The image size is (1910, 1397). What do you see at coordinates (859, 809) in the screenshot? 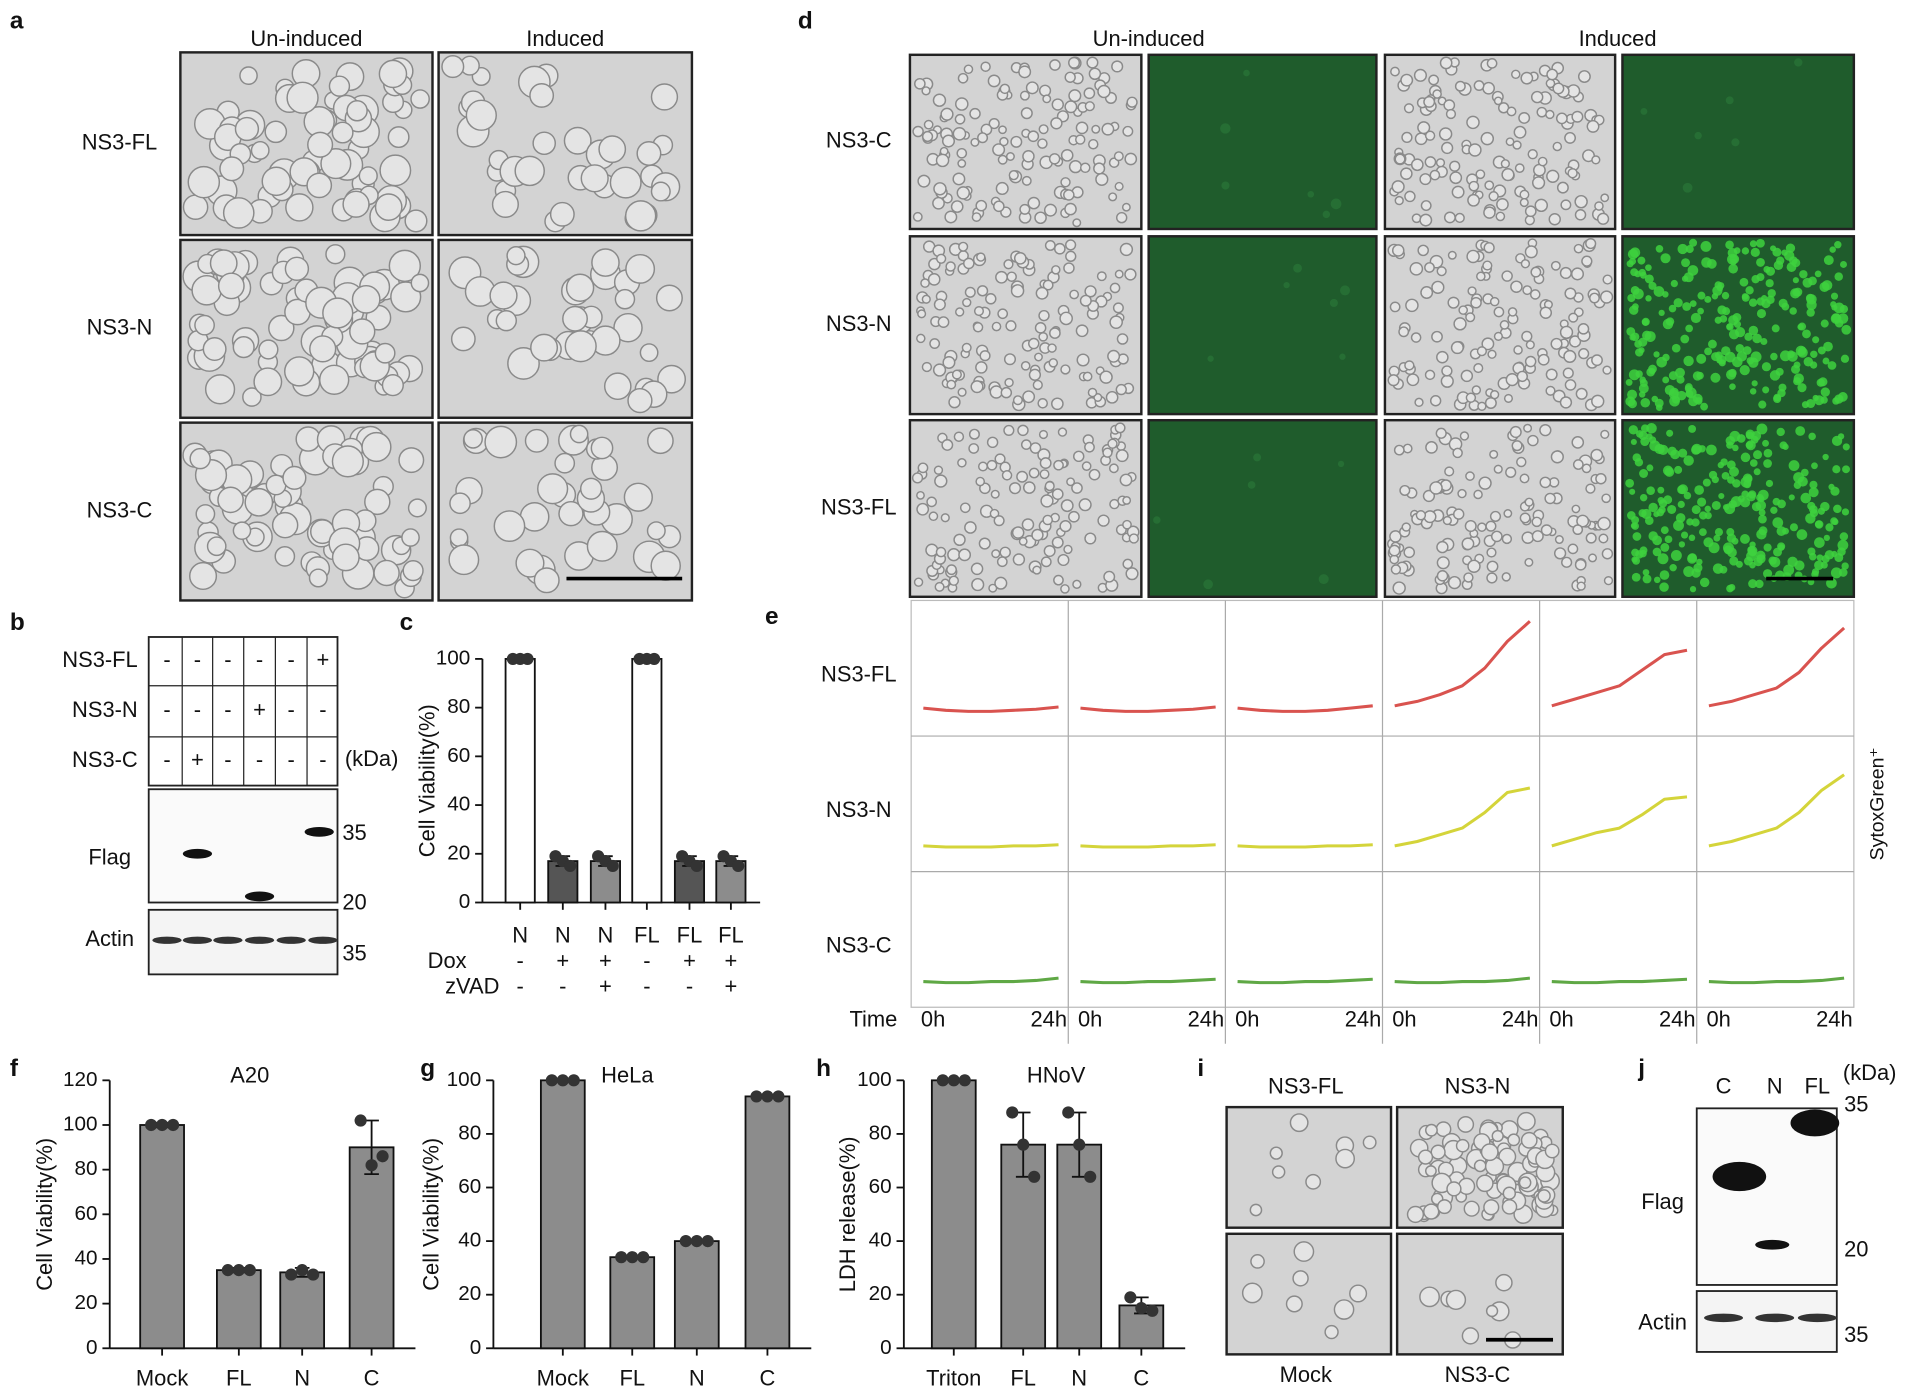
I see `row-label: NS3-N` at bounding box center [859, 809].